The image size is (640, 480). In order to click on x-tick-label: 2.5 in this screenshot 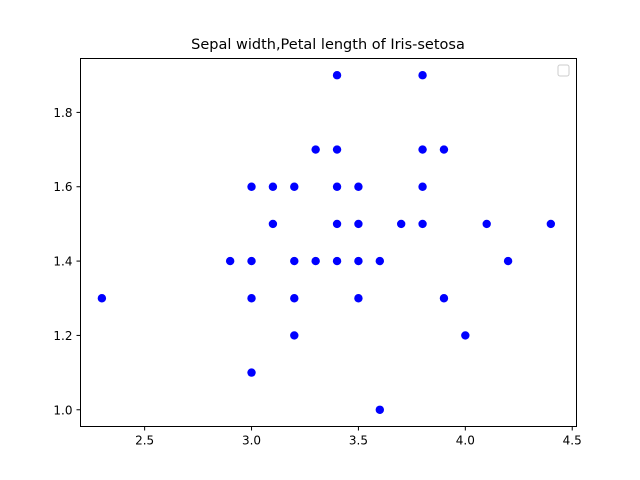, I will do `click(144, 441)`.